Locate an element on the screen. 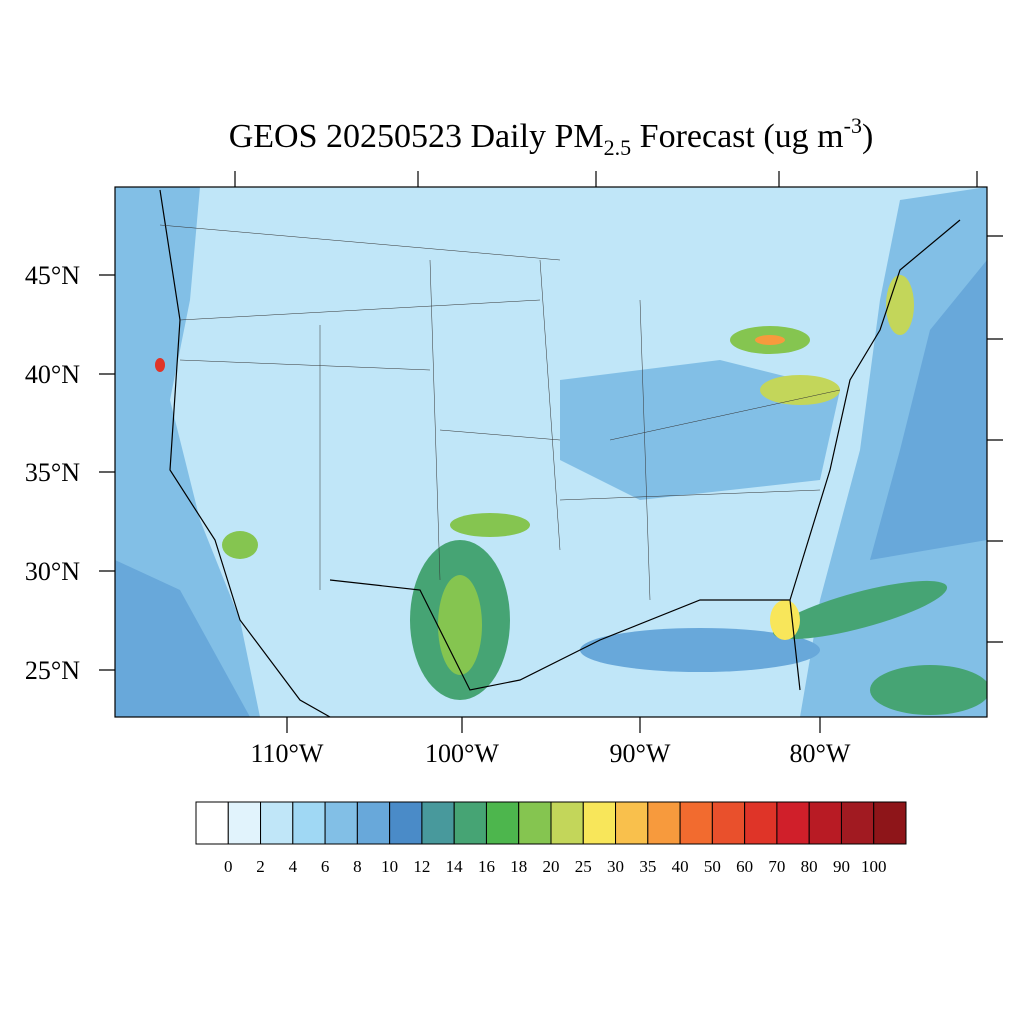 The image size is (1024, 1029). lat-label: 45°N is located at coordinates (52, 275).